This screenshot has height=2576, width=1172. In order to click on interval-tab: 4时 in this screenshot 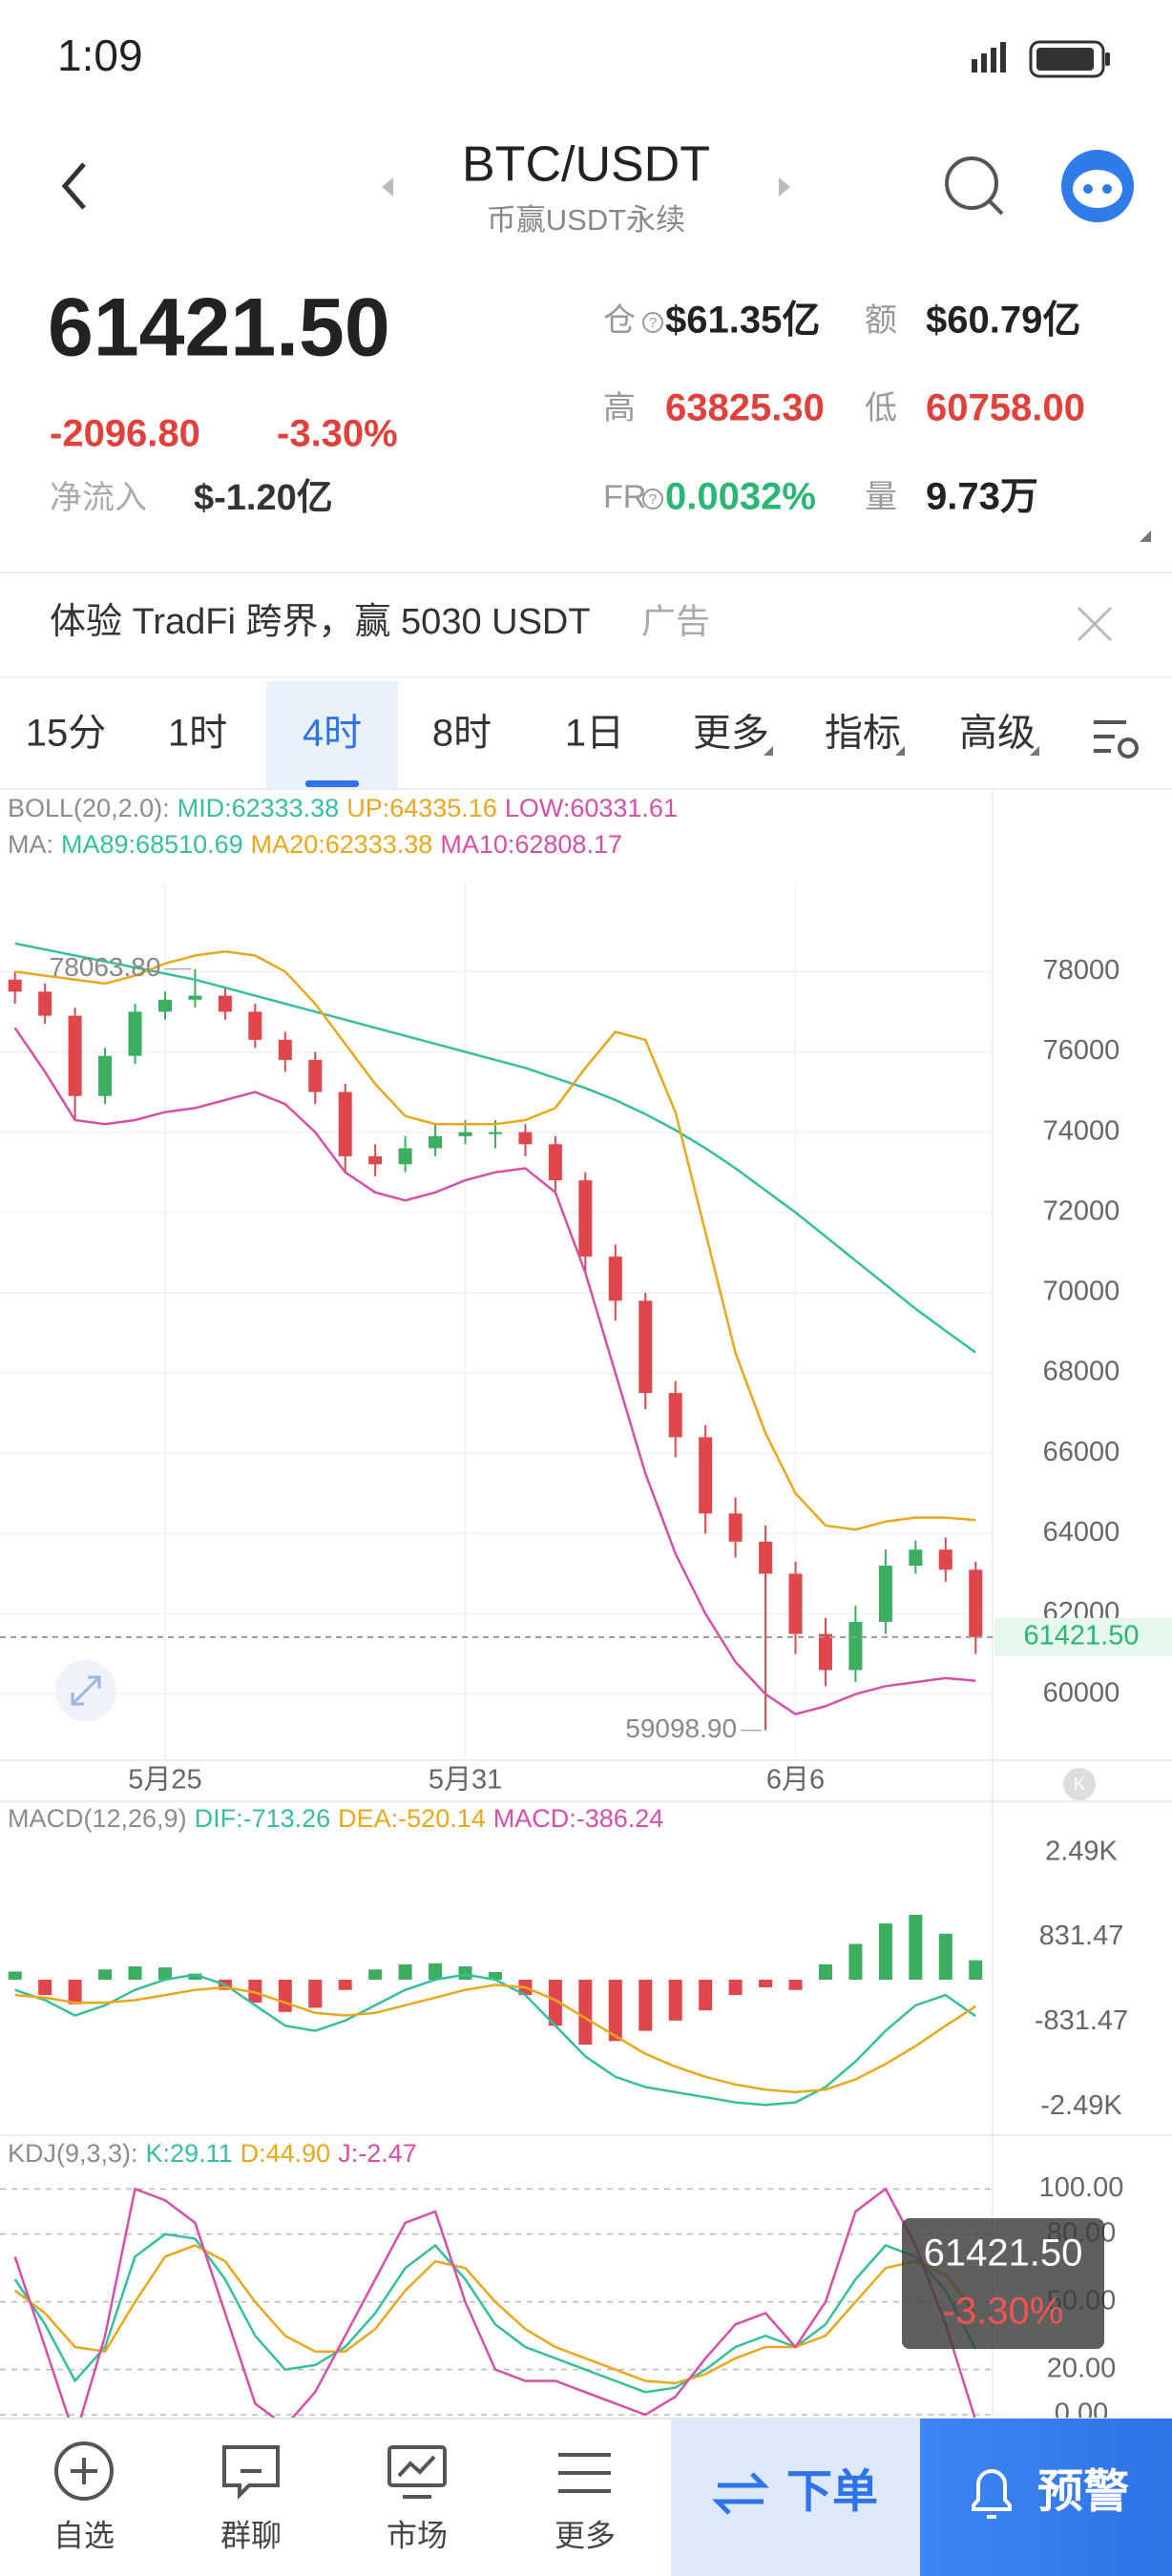, I will do `click(332, 734)`.